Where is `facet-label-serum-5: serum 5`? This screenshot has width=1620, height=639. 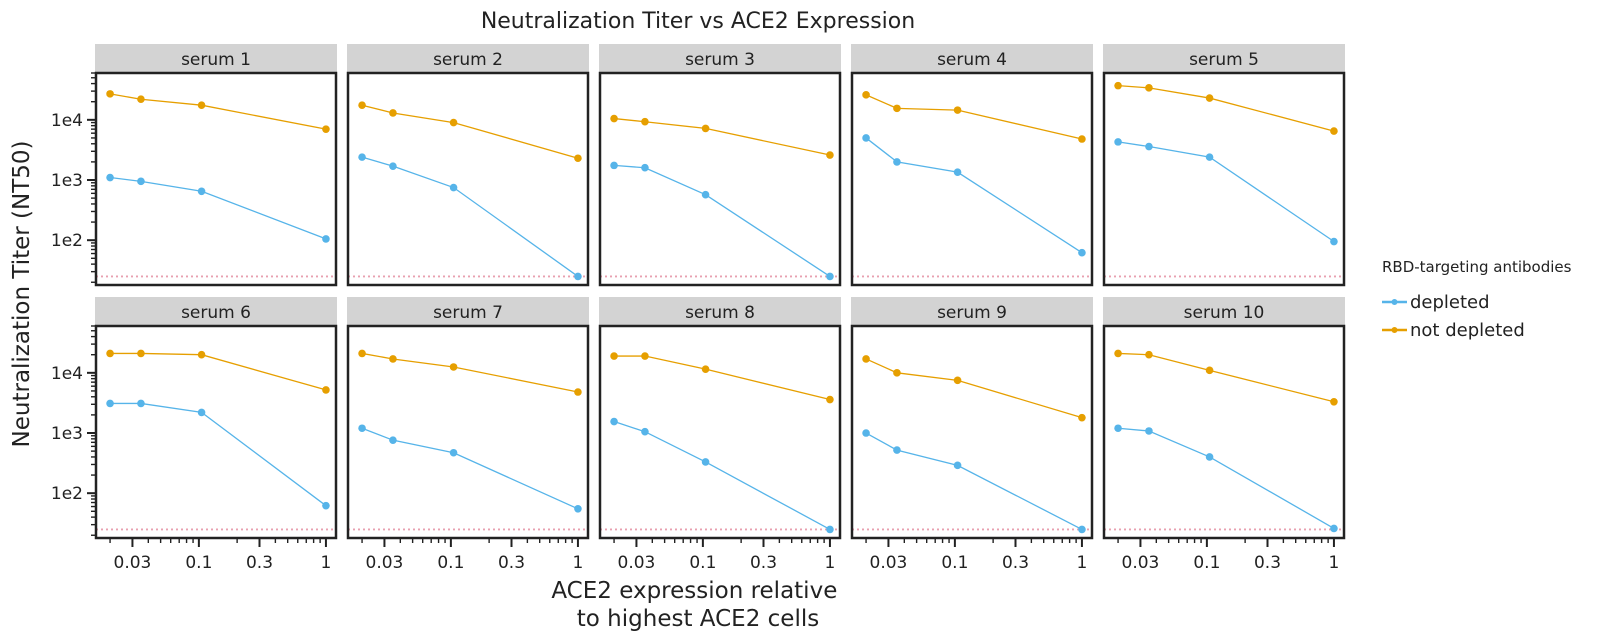 facet-label-serum-5: serum 5 is located at coordinates (1224, 60).